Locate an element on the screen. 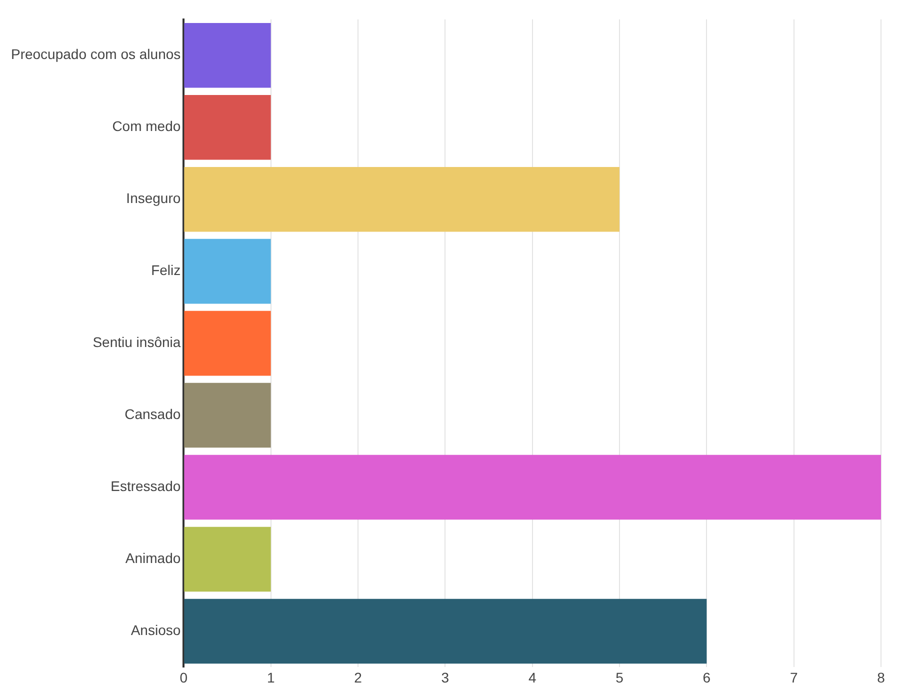 The height and width of the screenshot is (690, 901). y-tick-label: Animado is located at coordinates (153, 558).